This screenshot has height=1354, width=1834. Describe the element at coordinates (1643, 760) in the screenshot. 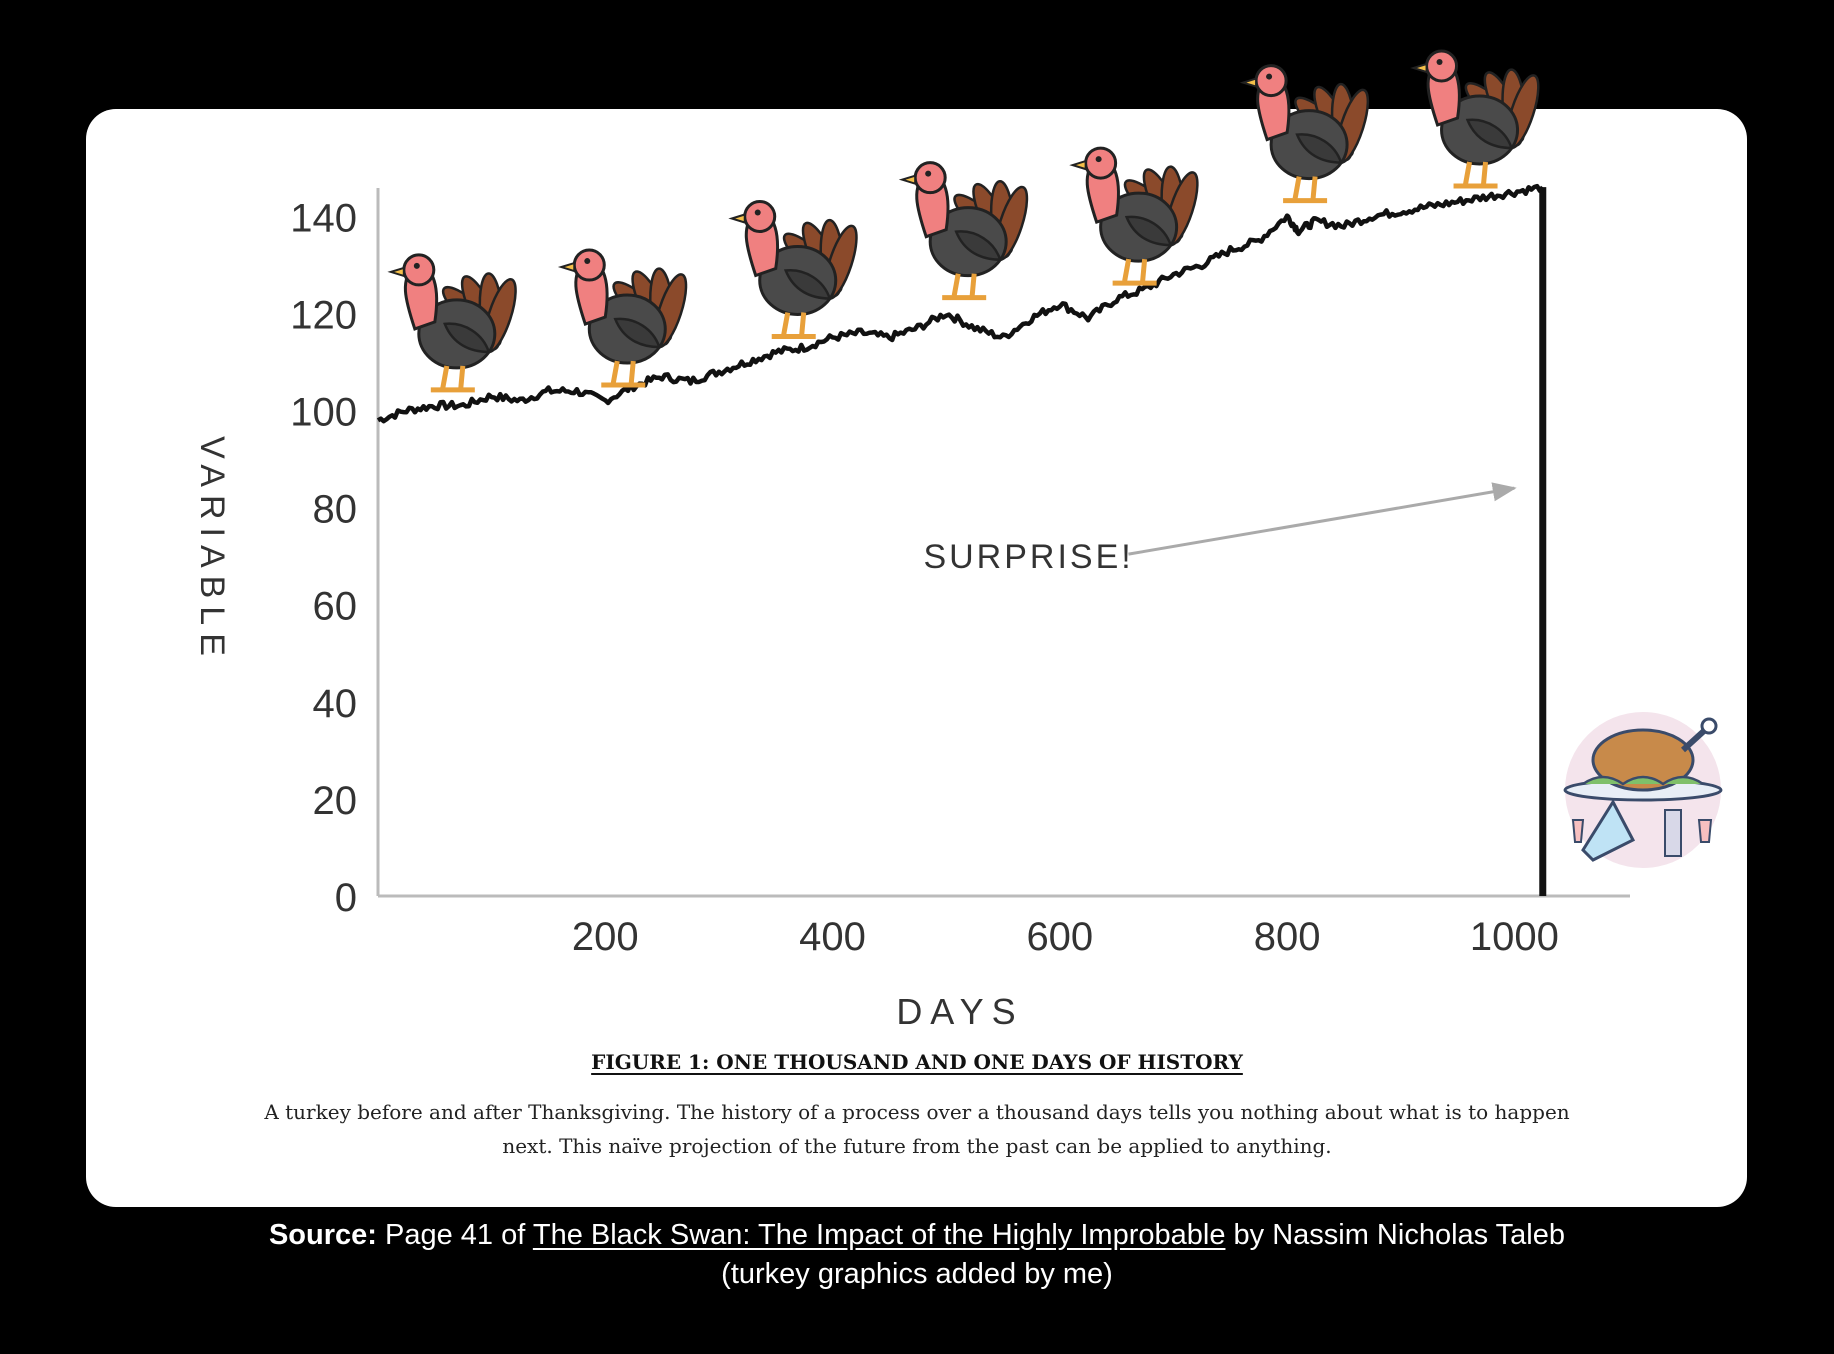

I see `roast-turkey` at that location.